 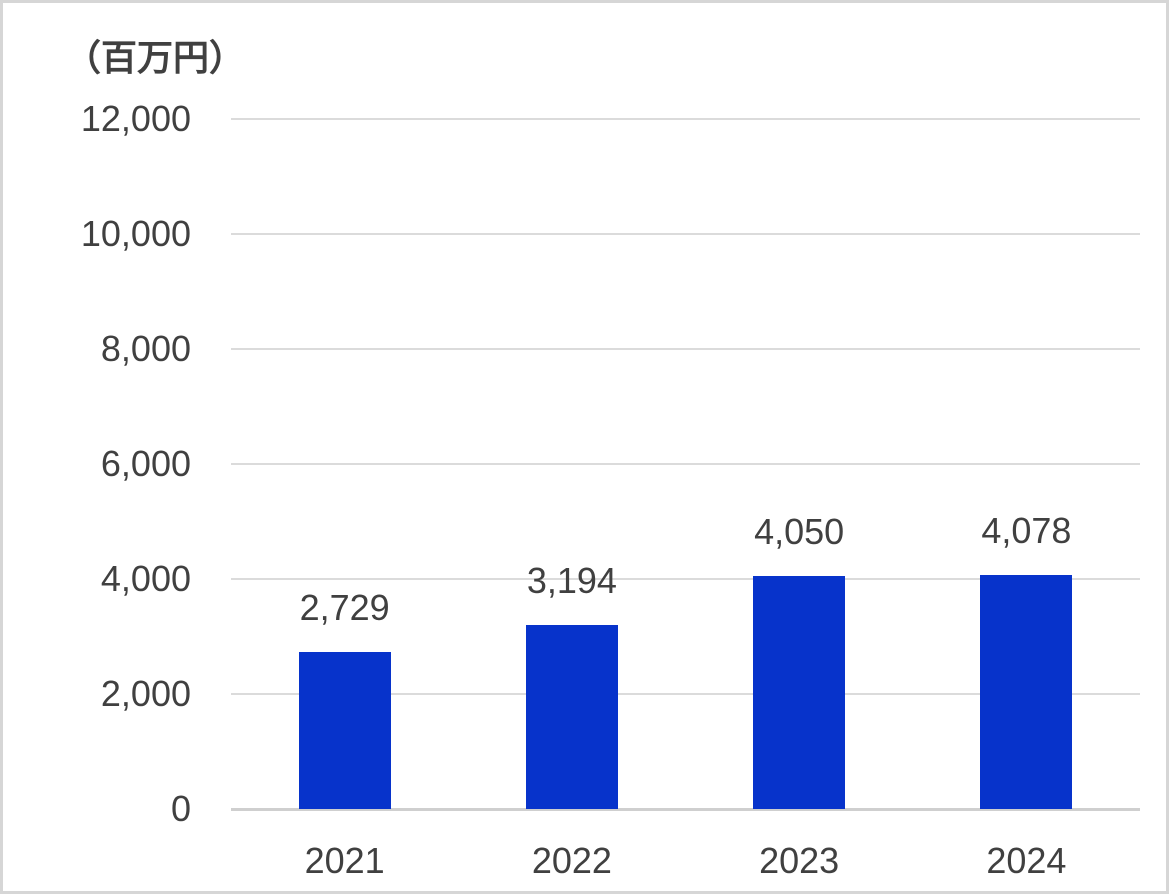 I want to click on bar-2024, so click(x=1026, y=691).